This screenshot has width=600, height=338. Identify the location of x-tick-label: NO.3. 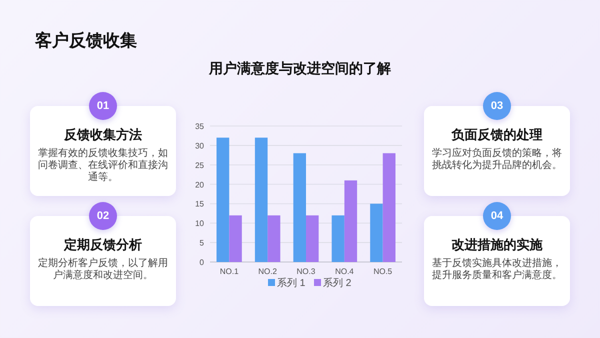
(306, 271).